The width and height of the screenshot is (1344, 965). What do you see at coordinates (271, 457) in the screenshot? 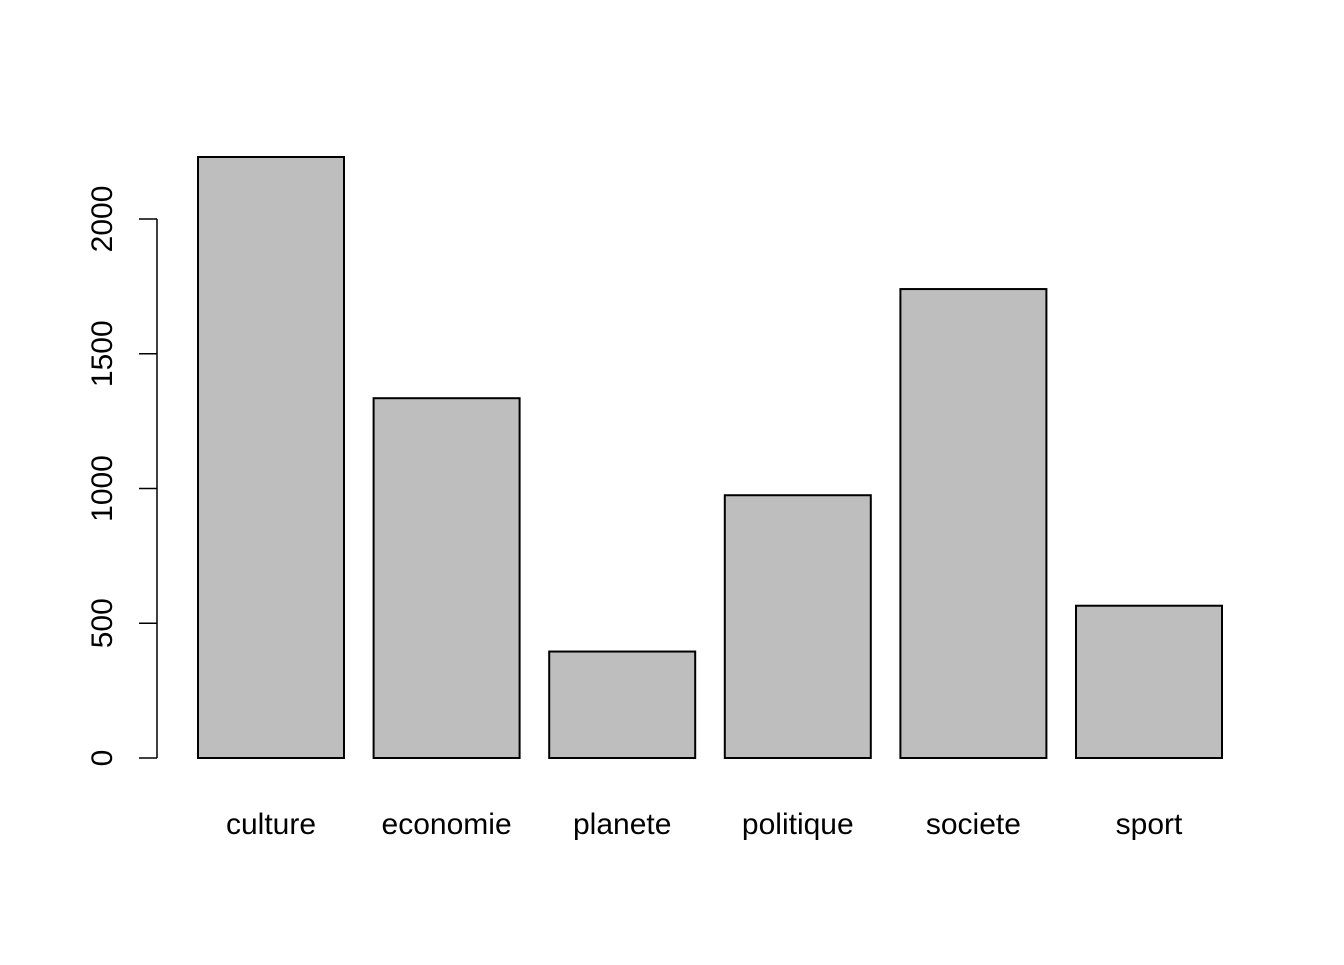
I see `bar-culture` at bounding box center [271, 457].